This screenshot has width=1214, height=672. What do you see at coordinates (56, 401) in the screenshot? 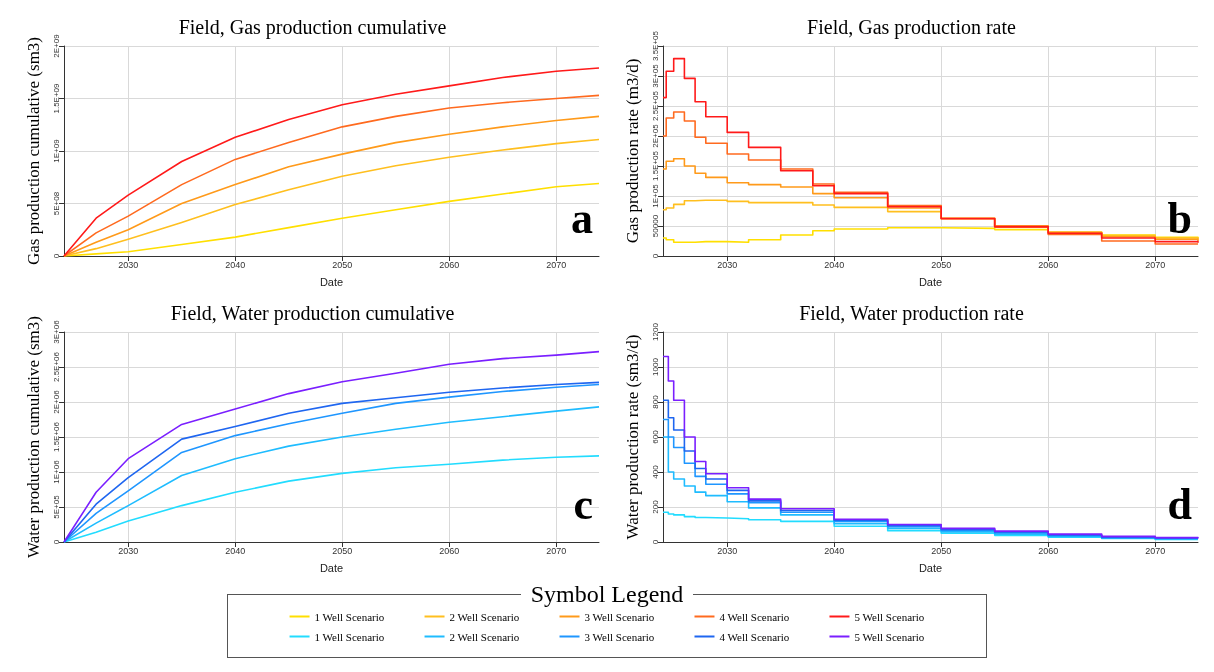
I see `y-tick-label: 2E+06` at bounding box center [56, 401].